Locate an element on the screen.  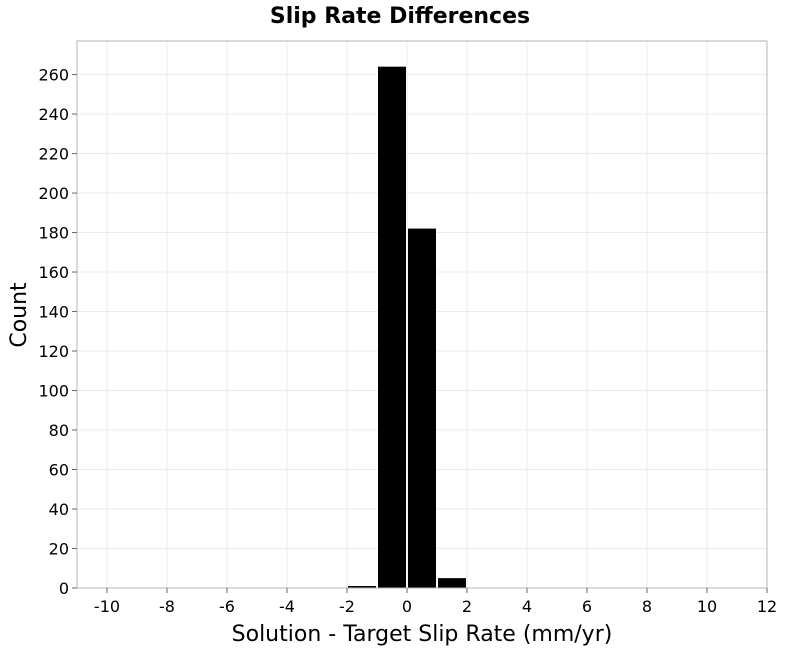
y-tick-label: 80 is located at coordinates (59, 430).